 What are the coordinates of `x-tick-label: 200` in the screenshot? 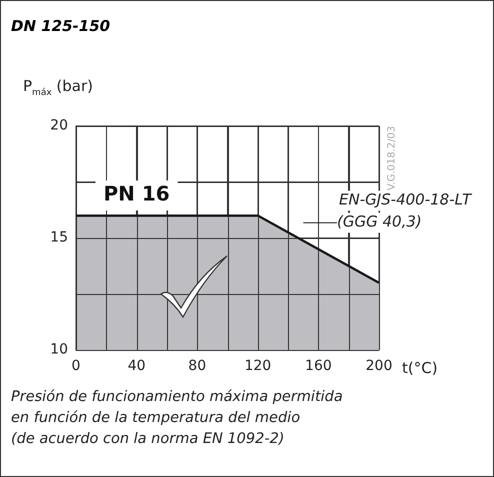 It's located at (379, 366).